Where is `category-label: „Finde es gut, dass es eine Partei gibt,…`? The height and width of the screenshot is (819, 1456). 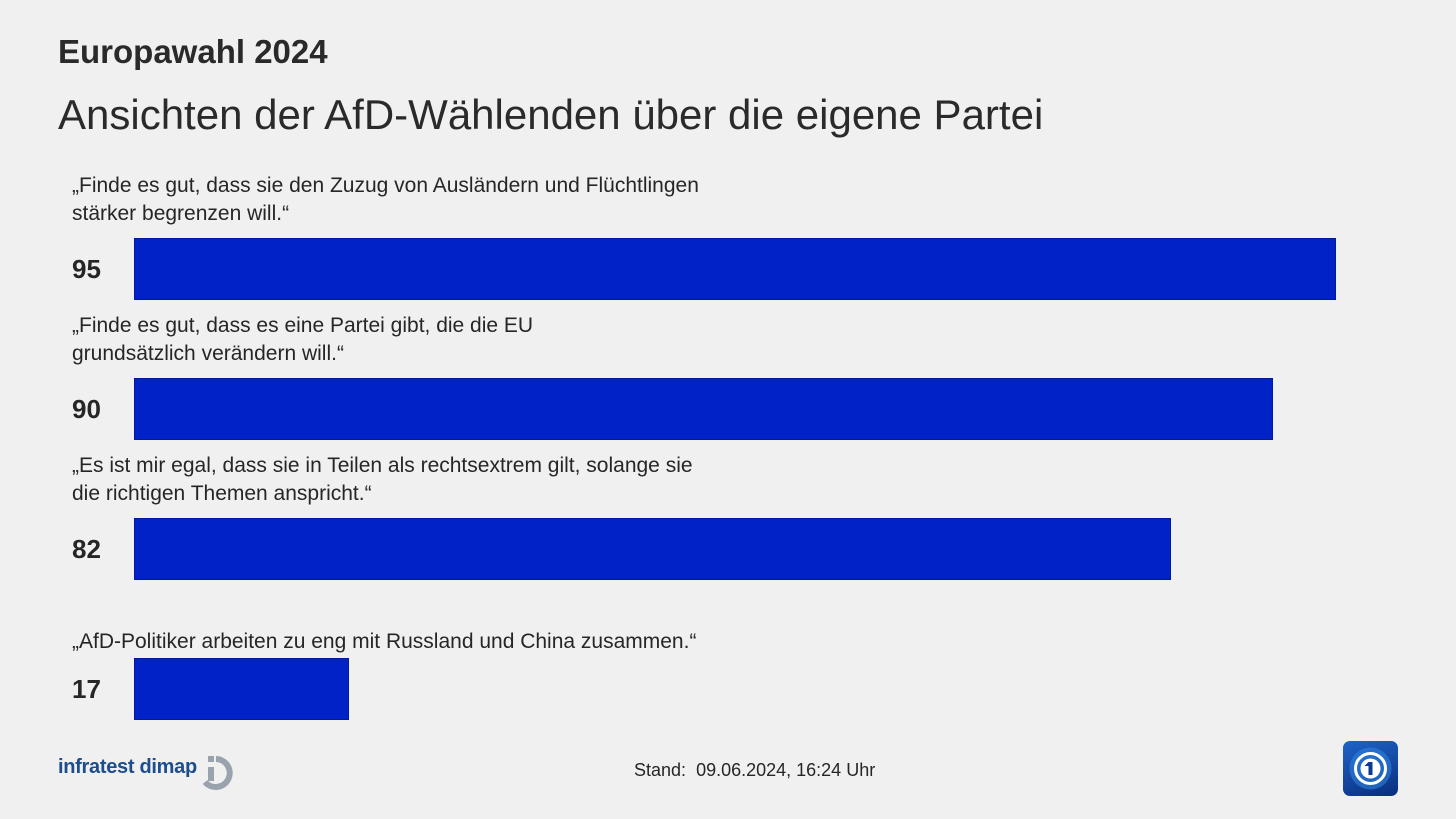 category-label: „Finde es gut, dass es eine Partei gibt,… is located at coordinates (303, 339).